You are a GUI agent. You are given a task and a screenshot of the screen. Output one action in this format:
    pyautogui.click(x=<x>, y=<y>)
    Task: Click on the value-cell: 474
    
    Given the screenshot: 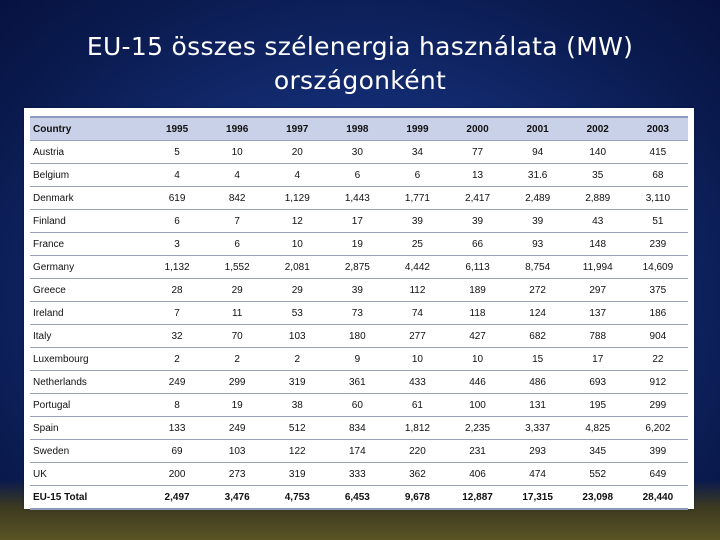 What is the action you would take?
    pyautogui.click(x=537, y=474)
    